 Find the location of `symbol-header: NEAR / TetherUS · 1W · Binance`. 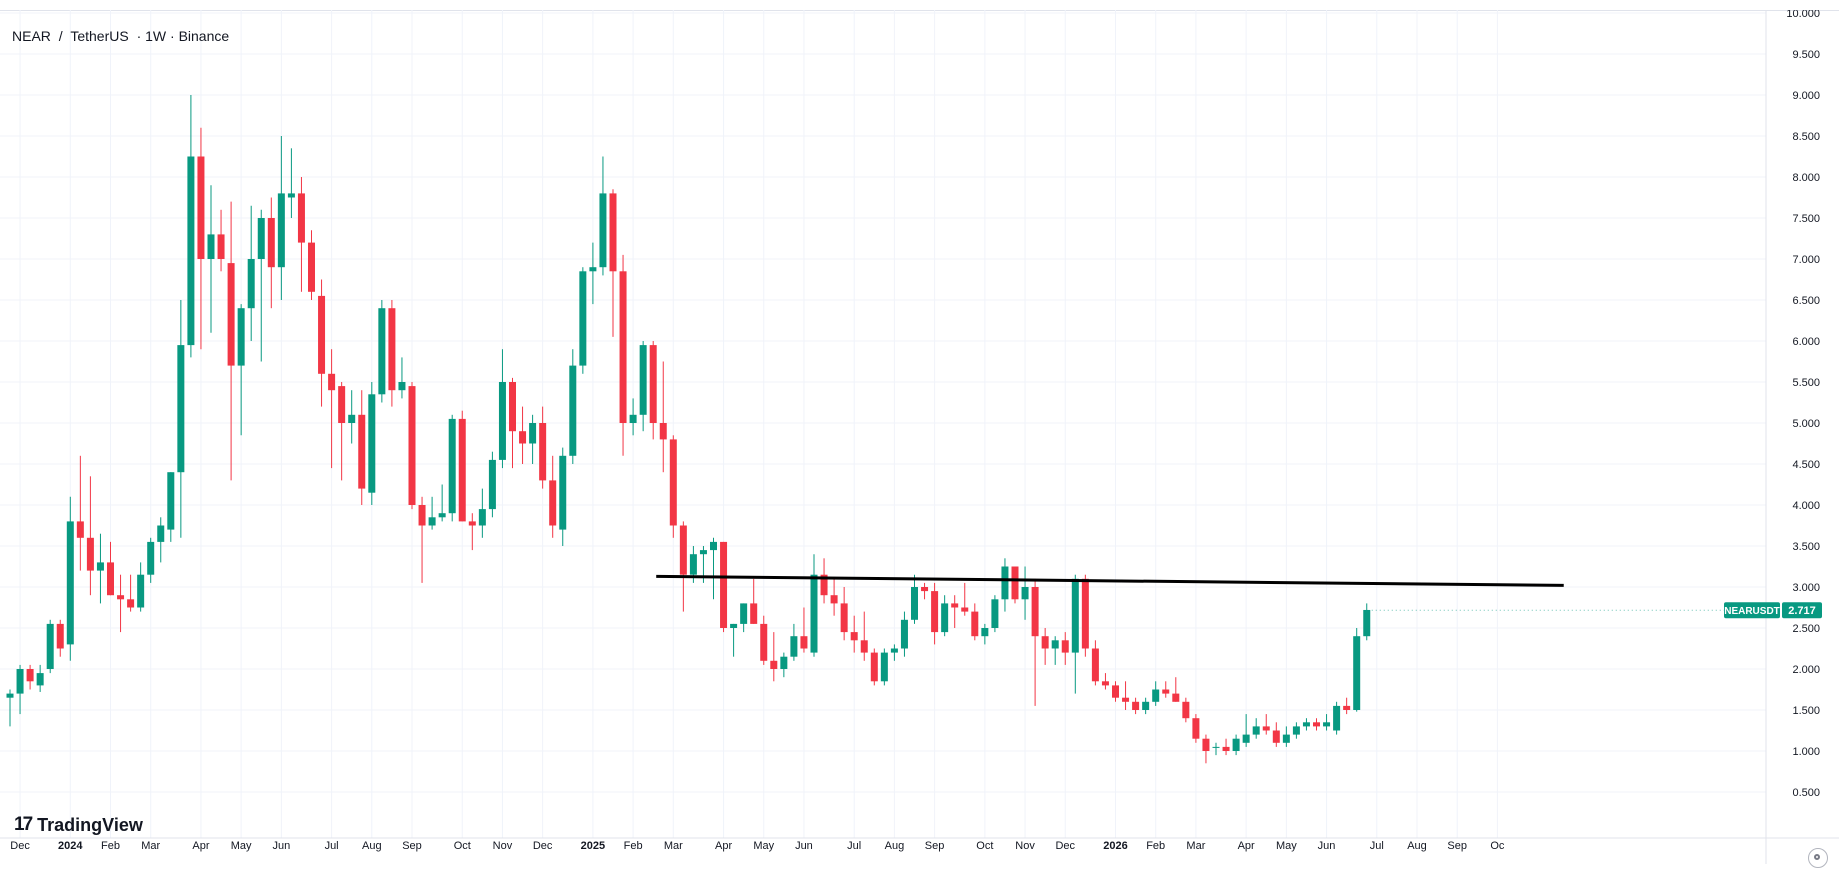

symbol-header: NEAR / TetherUS · 1W · Binance is located at coordinates (122, 36).